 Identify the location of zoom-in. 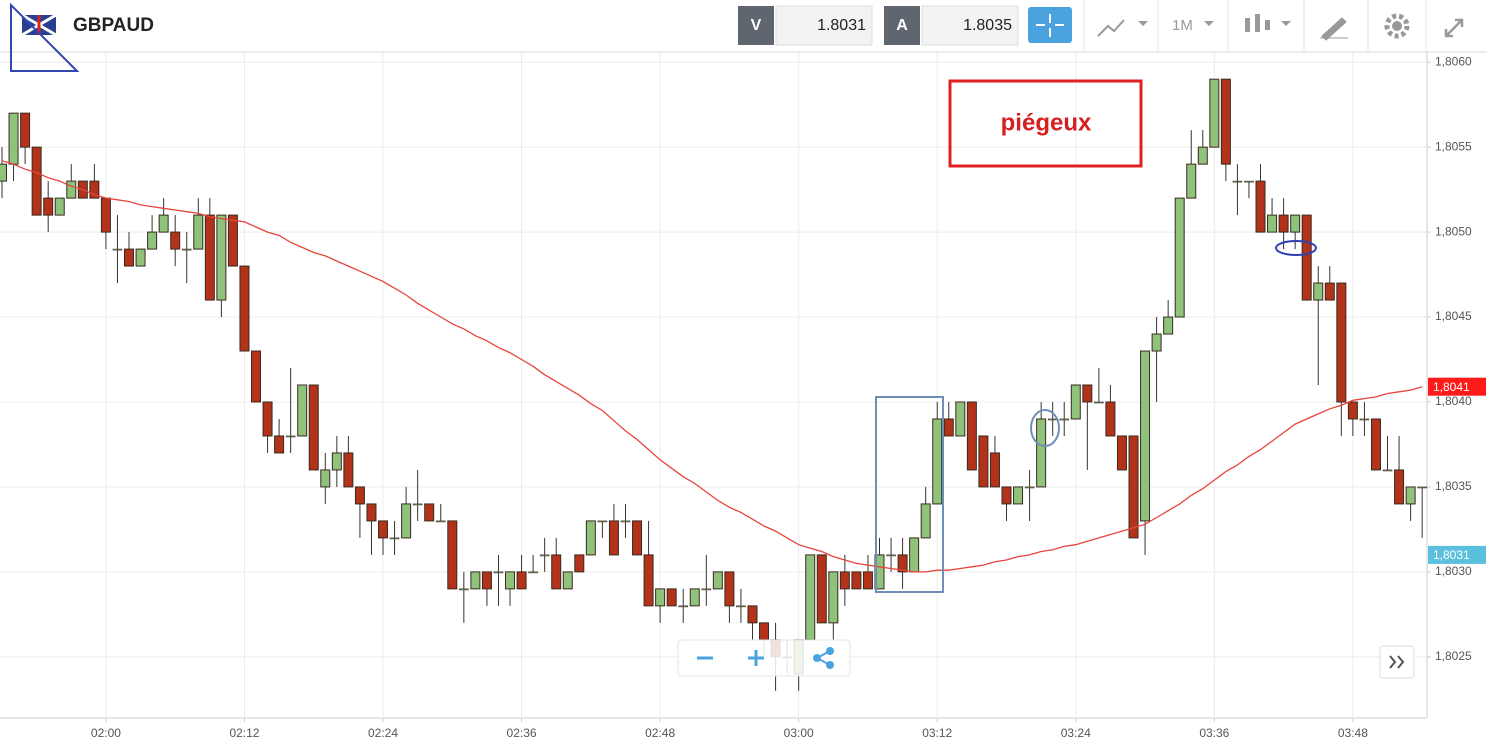
(756, 658).